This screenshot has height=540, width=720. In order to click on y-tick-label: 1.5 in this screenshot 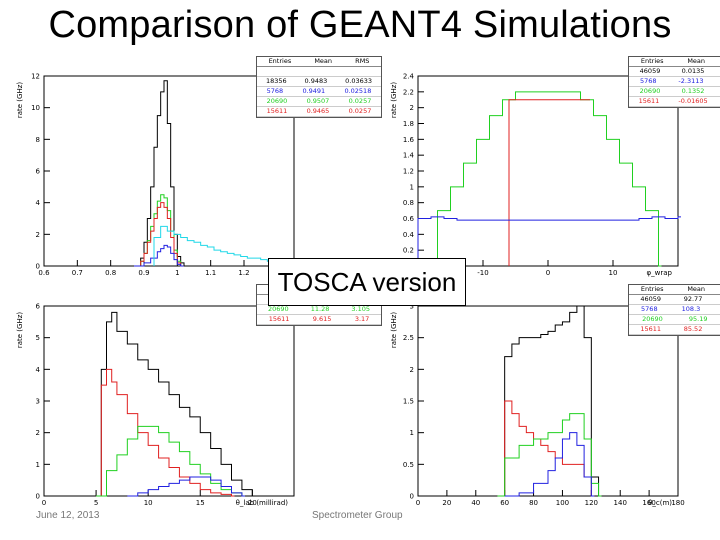, I will do `click(408, 402)`.